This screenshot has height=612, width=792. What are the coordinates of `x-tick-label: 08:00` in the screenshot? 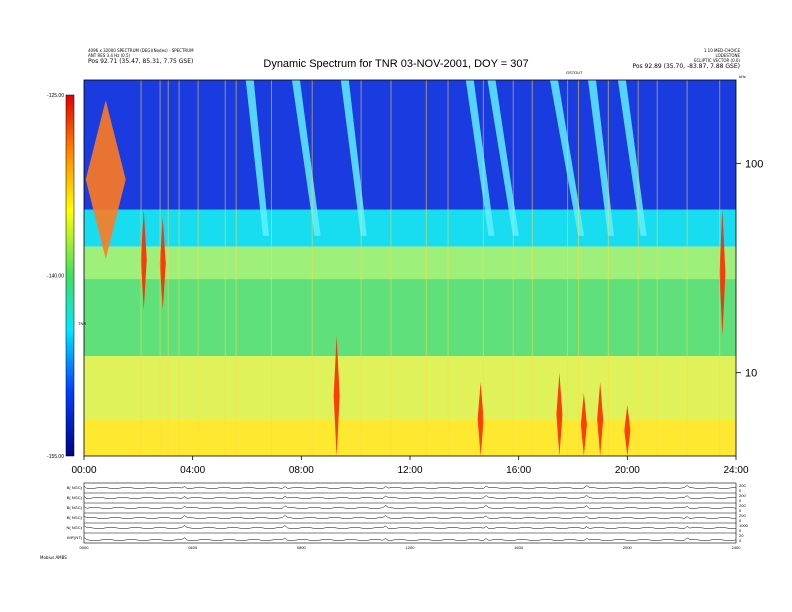 It's located at (301, 470).